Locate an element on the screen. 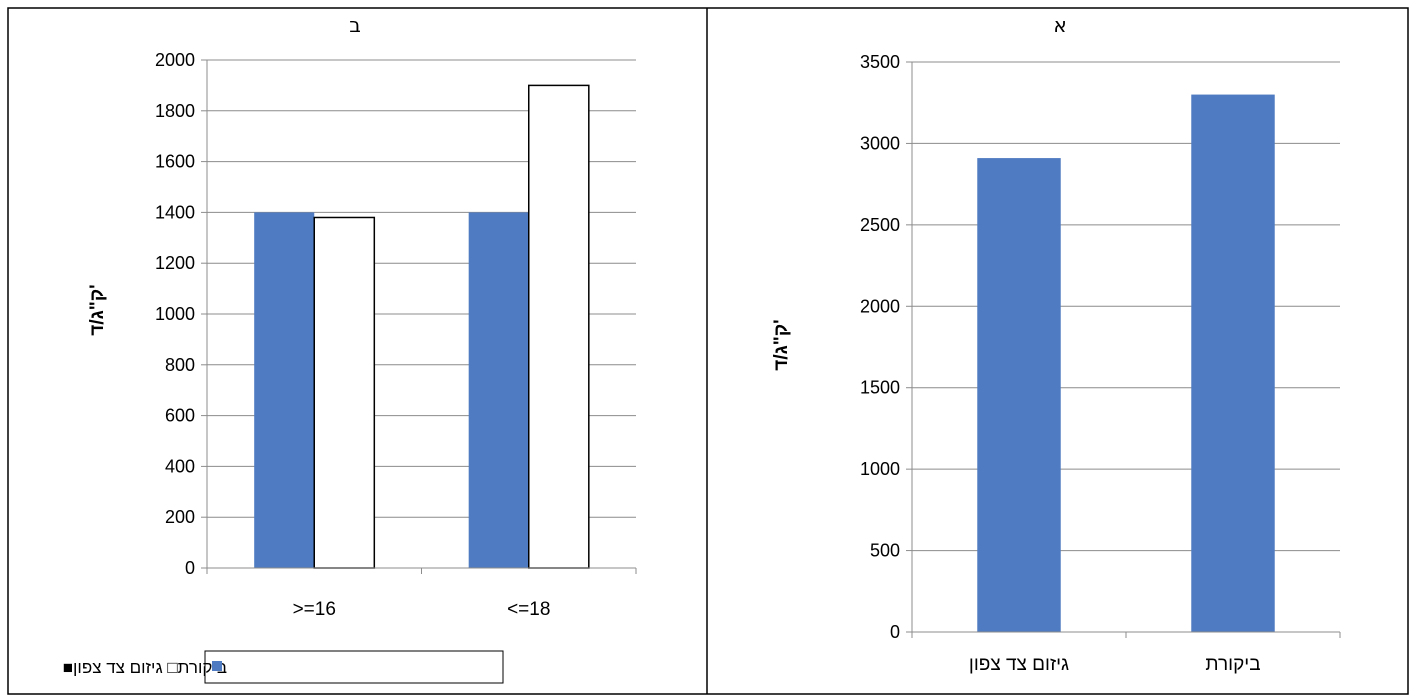  chart-b-y-tick-label: 1000 is located at coordinates (175, 314).